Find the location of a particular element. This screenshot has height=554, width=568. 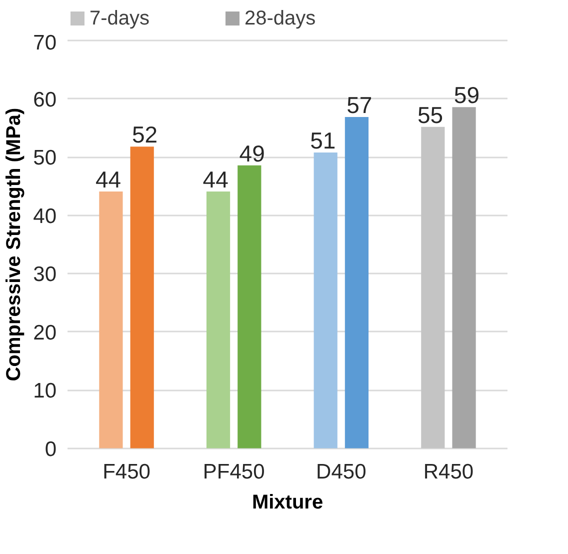

y-tick-label: 70 is located at coordinates (44, 43).